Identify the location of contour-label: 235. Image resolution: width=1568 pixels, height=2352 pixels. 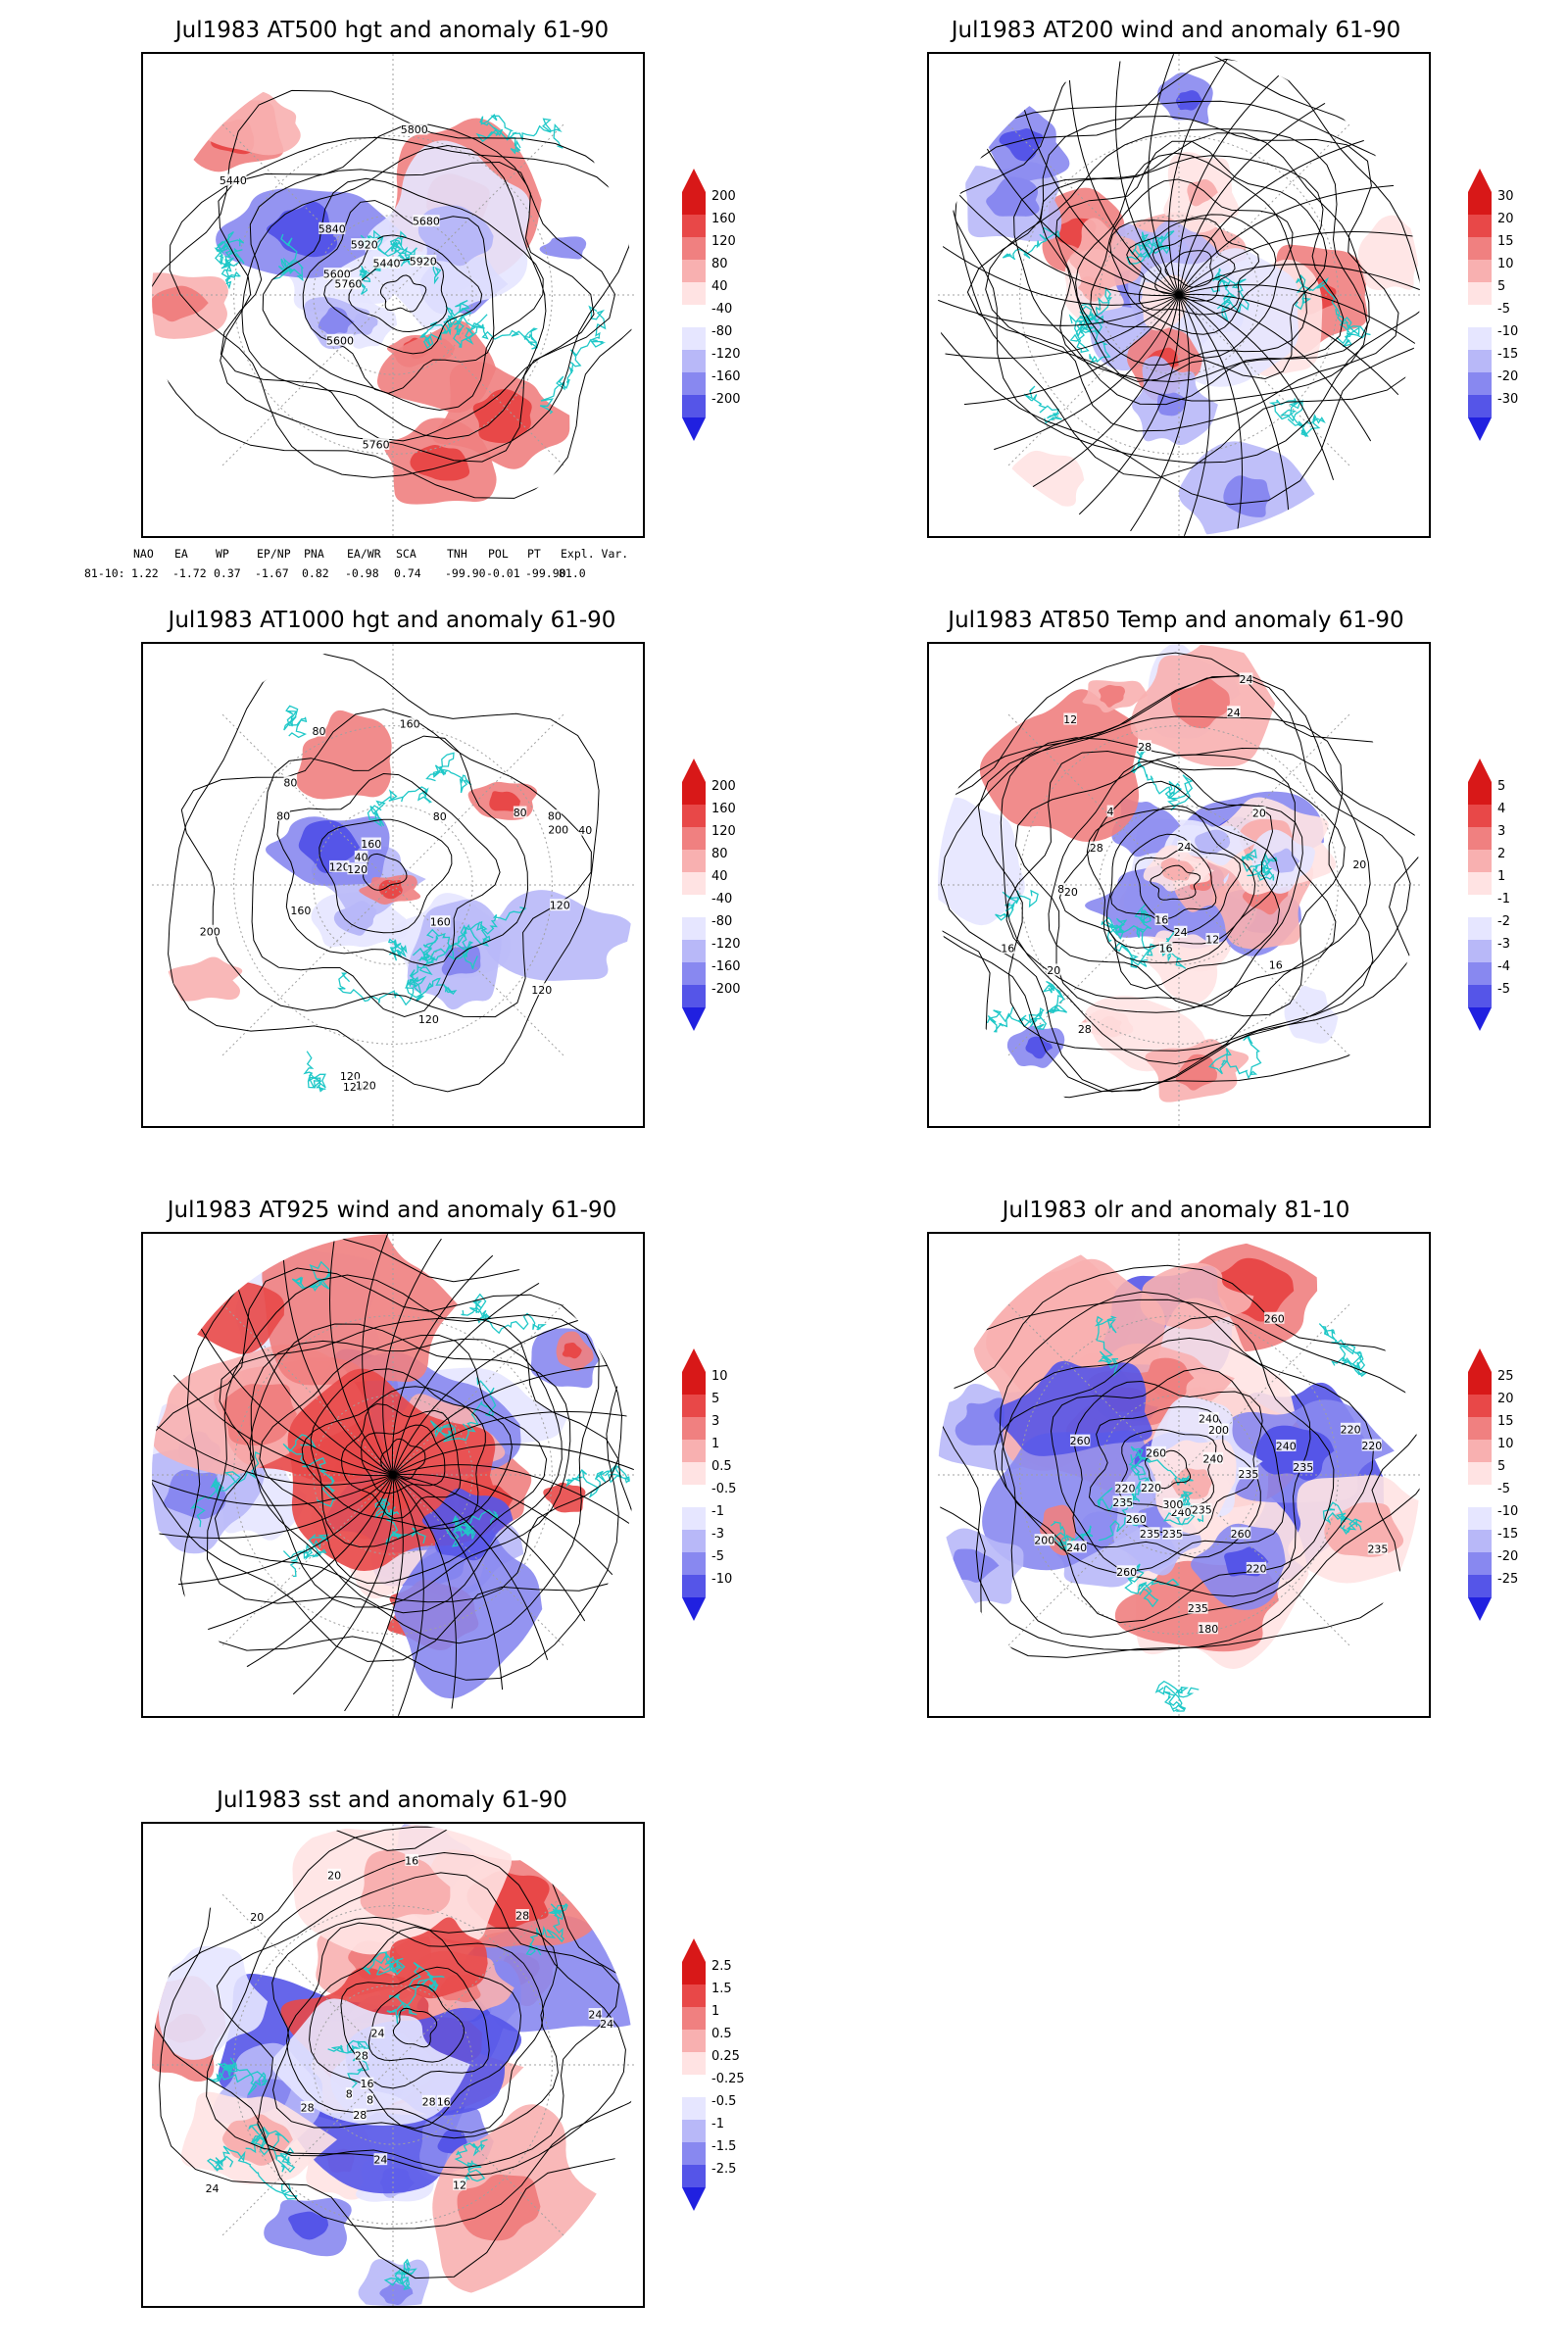
(1377, 1550).